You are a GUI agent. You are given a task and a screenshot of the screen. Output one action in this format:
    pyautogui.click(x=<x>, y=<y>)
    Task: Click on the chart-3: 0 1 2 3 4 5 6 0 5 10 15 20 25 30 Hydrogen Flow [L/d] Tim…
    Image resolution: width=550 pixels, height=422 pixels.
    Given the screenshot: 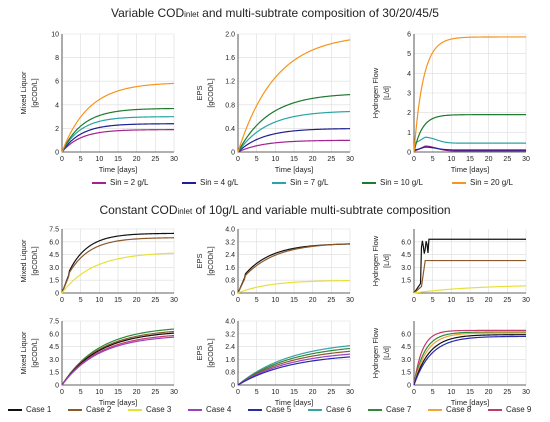 What is the action you would take?
    pyautogui.click(x=450, y=103)
    